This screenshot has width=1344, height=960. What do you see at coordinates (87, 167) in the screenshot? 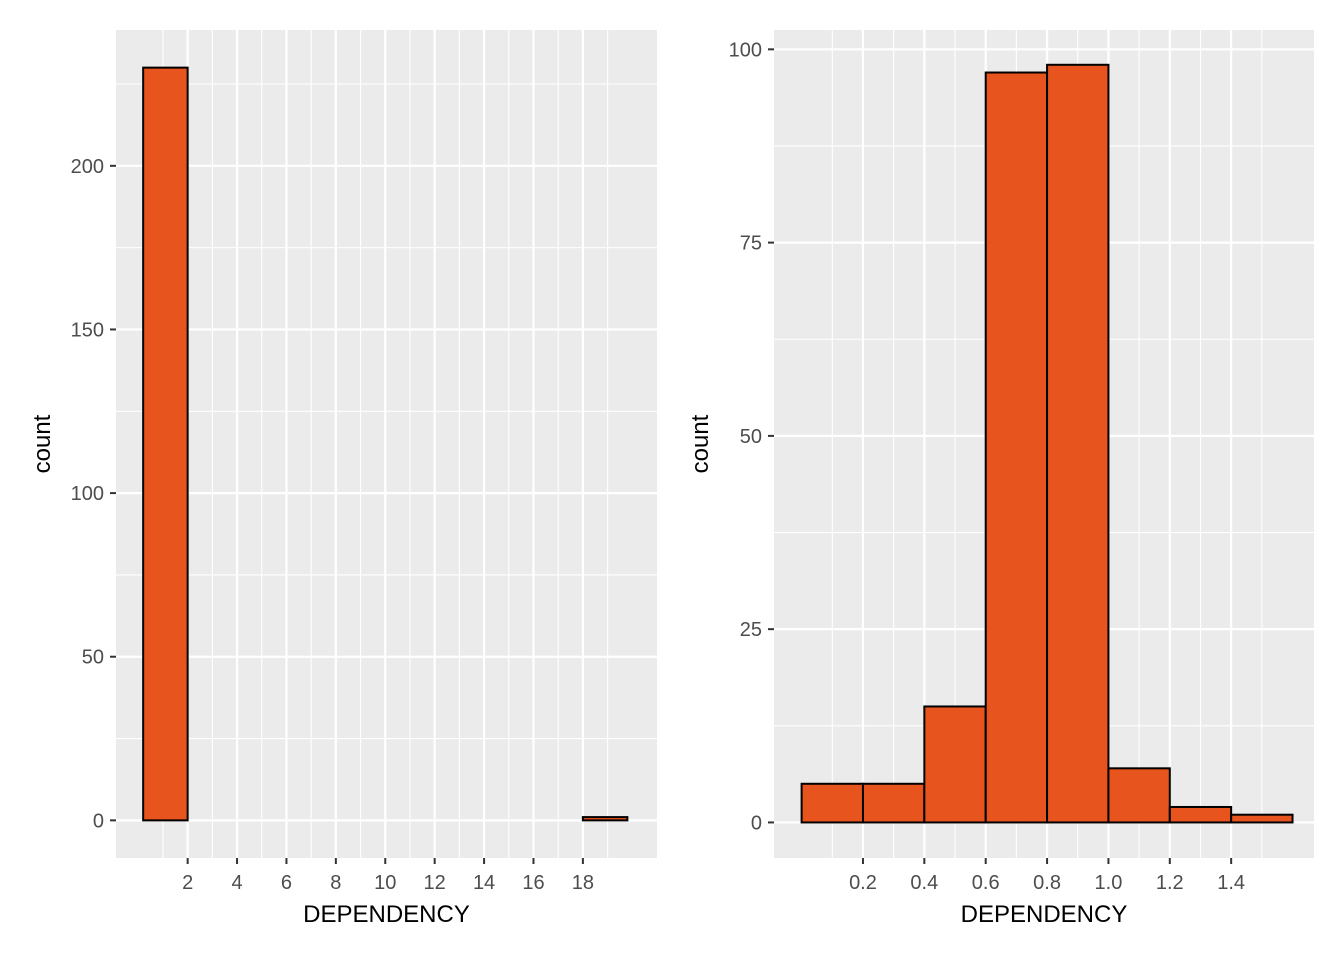
I see `y-tick-label: 200` at bounding box center [87, 167].